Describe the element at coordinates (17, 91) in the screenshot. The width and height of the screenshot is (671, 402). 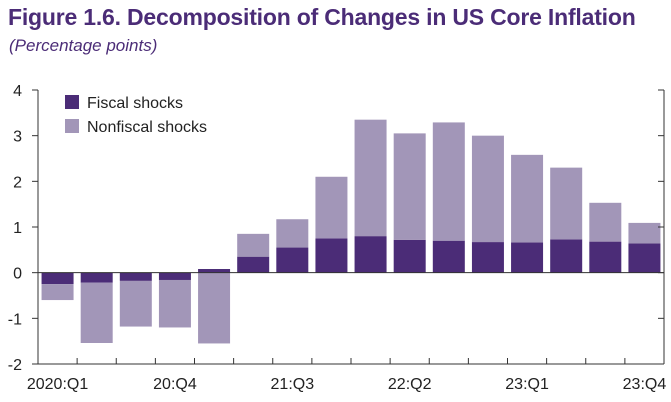
I see `y-tick-label: 4` at that location.